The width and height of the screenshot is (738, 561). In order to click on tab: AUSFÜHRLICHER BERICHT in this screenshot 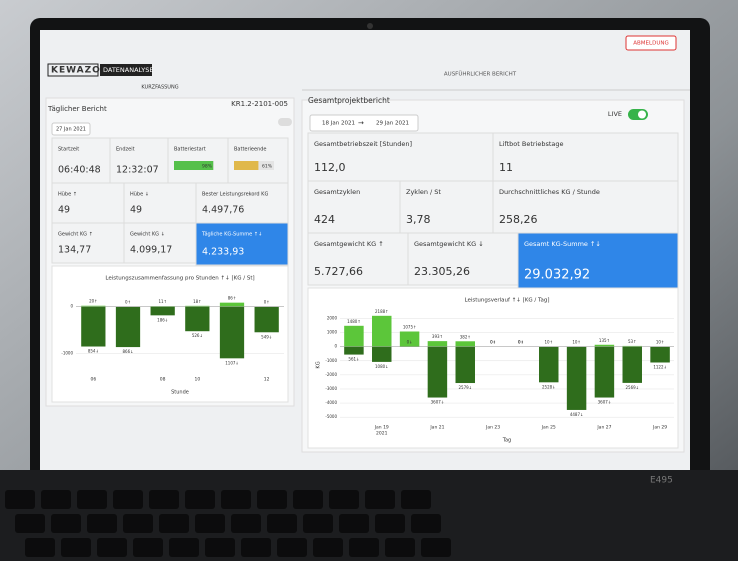, I will do `click(480, 74)`.